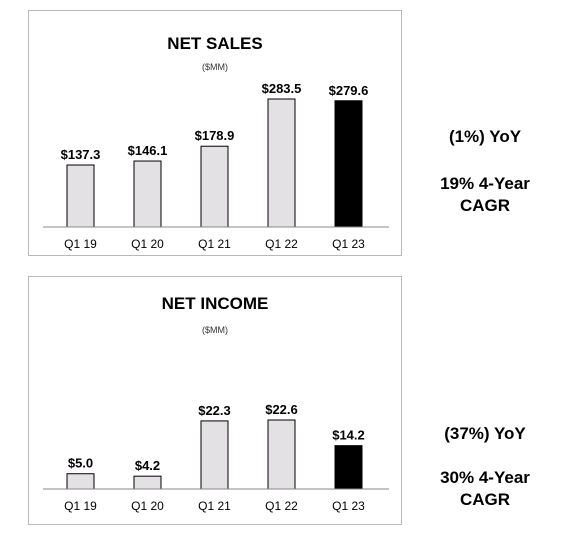 The image size is (580, 536). I want to click on data-label: $279.6, so click(349, 90).